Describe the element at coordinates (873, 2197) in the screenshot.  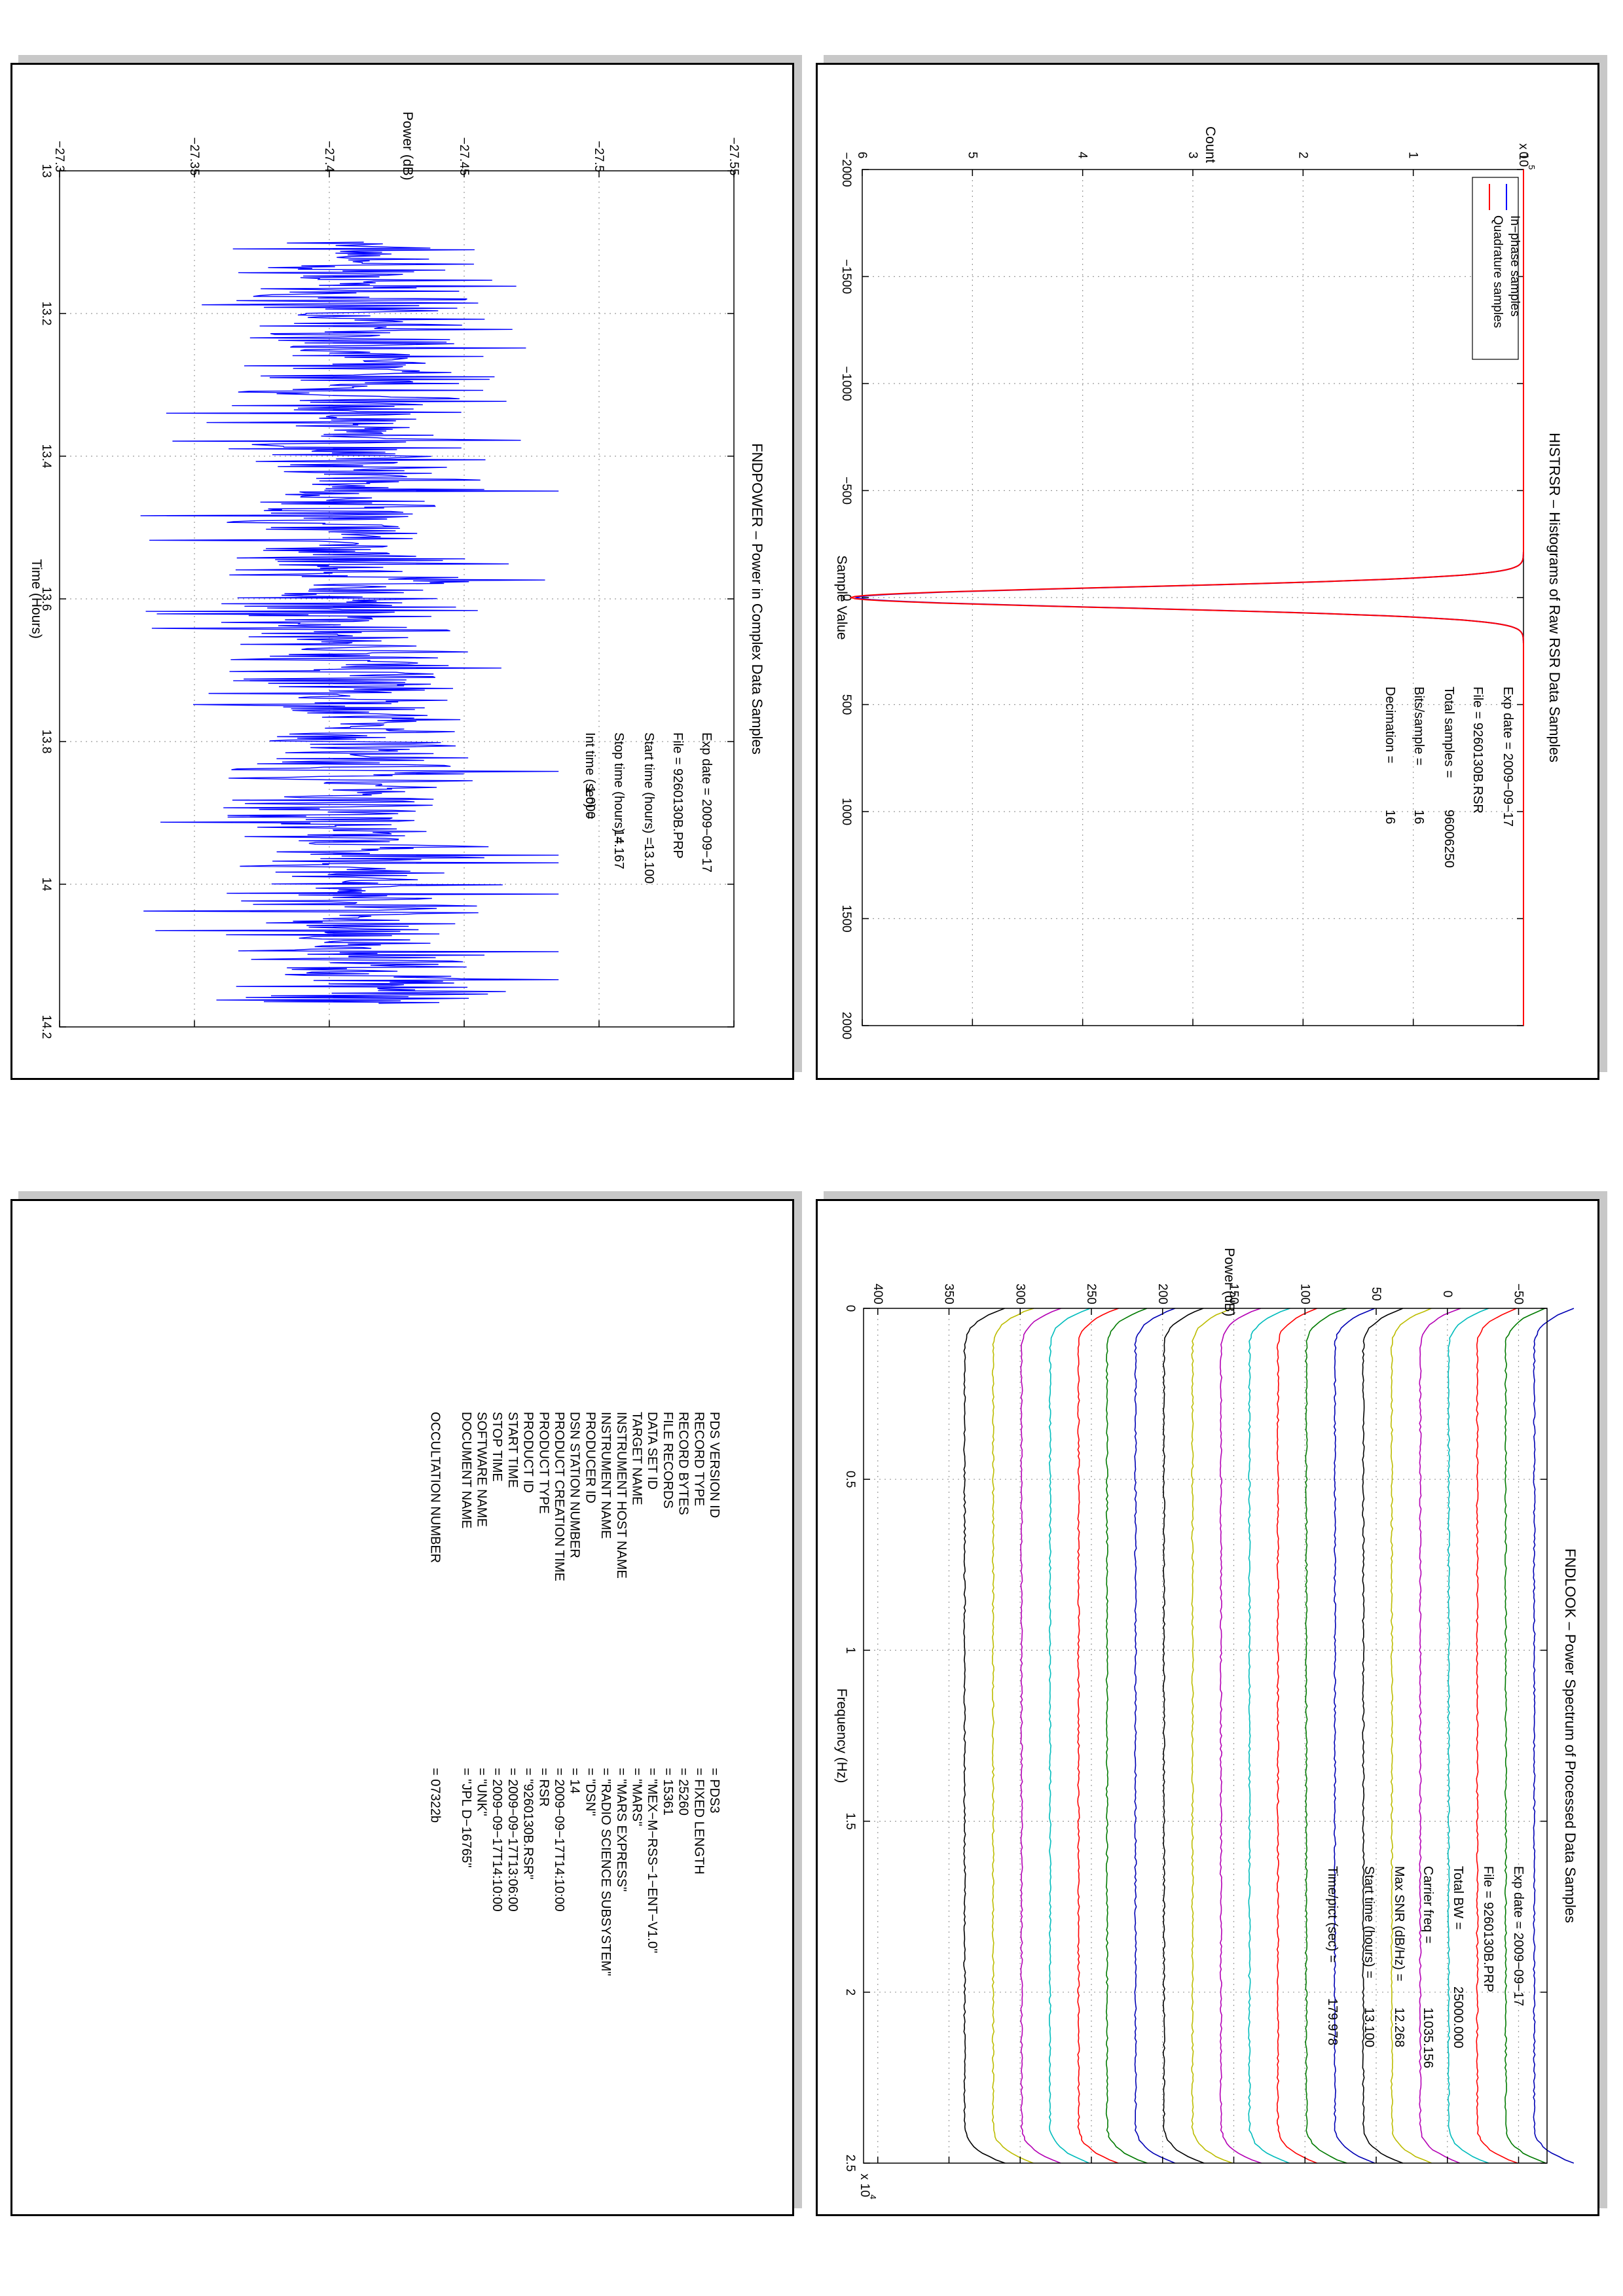
I see `x-exponent-power: 4` at that location.